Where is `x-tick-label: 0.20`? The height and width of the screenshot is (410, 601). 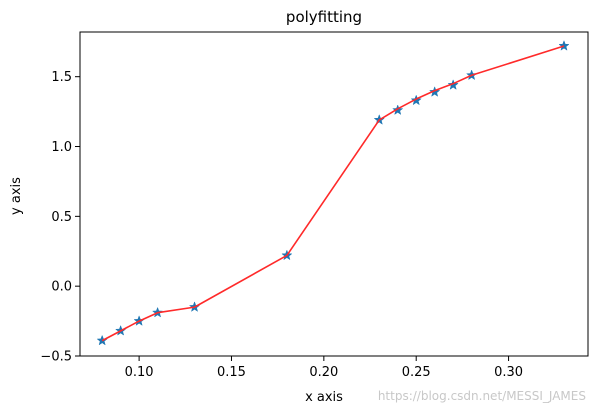 x-tick-label: 0.20 is located at coordinates (323, 372).